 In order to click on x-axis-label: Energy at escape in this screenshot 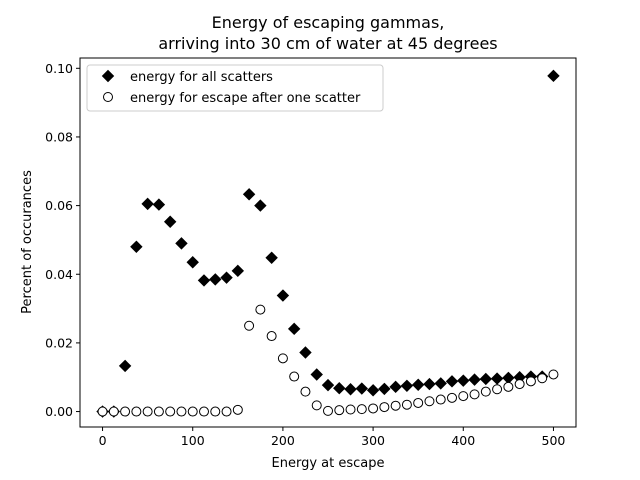, I will do `click(328, 463)`.